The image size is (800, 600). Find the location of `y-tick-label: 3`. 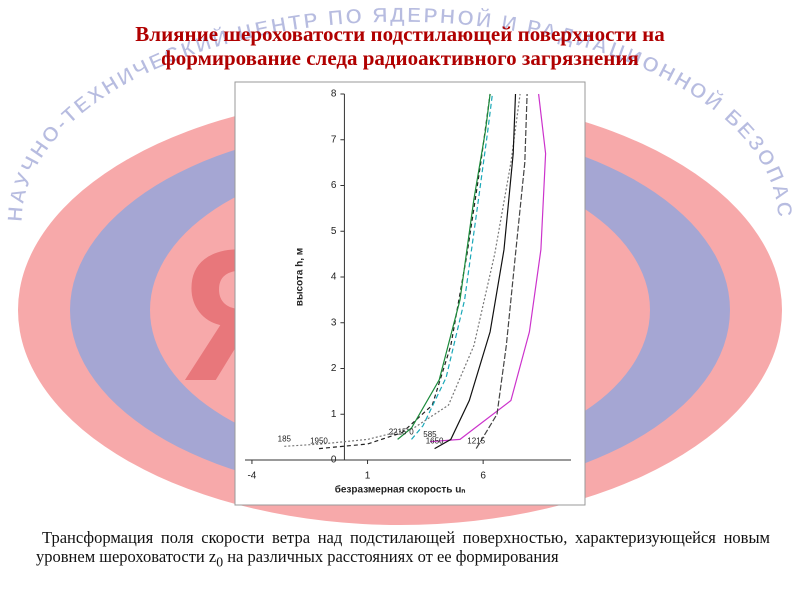

y-tick-label: 3 is located at coordinates (334, 322).